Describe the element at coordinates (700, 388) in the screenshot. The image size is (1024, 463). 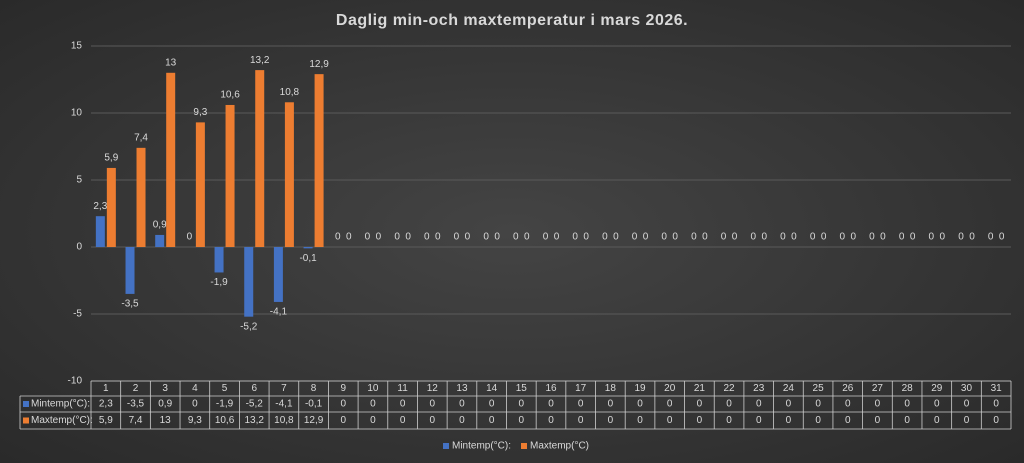
I see `x-tick-label: 21` at that location.